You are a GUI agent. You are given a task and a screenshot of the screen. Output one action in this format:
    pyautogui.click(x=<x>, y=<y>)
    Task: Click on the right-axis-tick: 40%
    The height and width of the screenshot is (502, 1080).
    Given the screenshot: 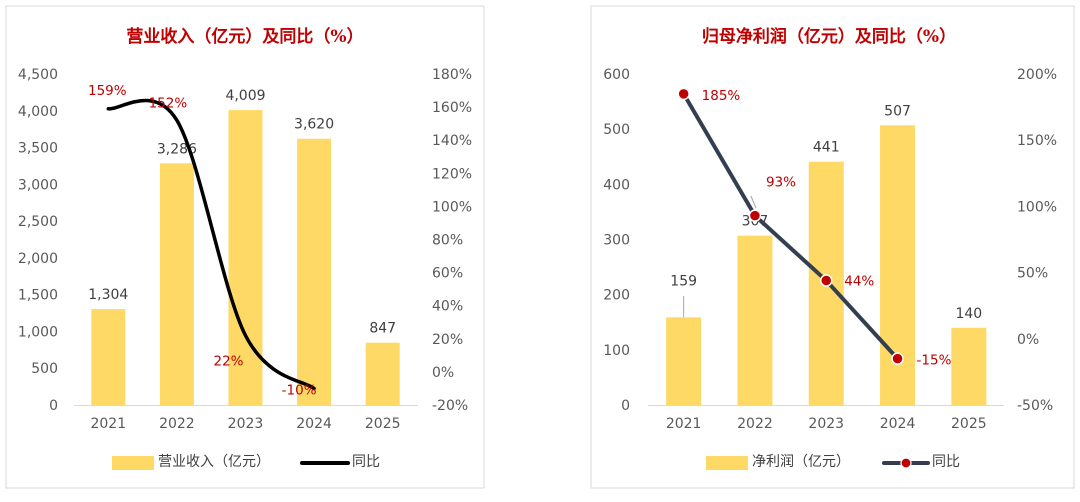 What is the action you would take?
    pyautogui.click(x=447, y=307)
    